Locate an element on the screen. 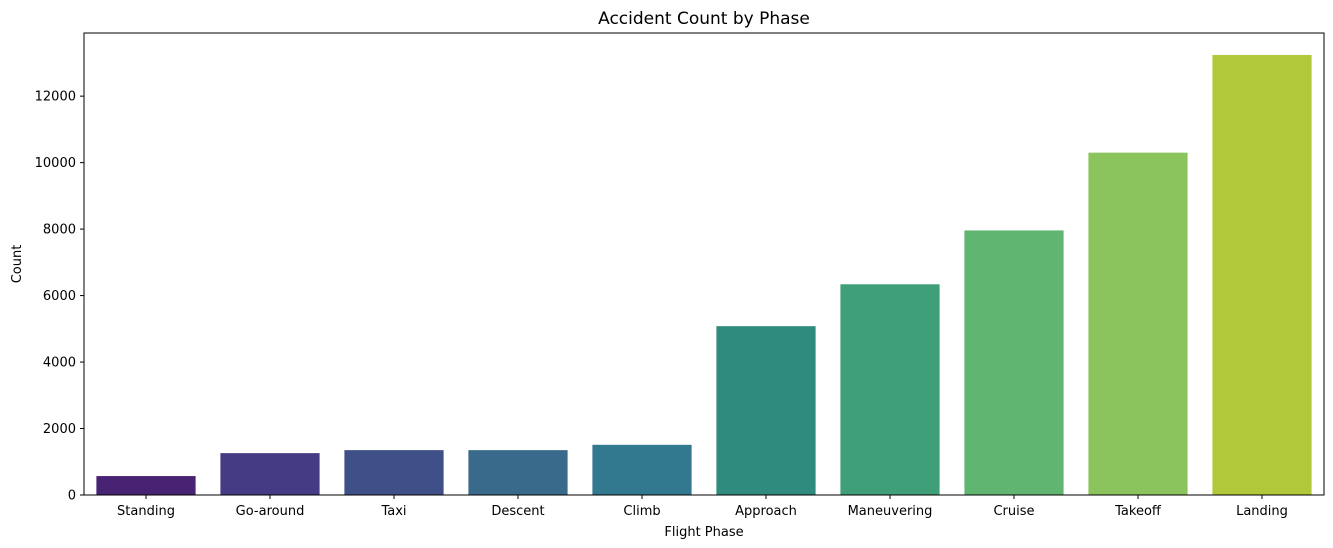 This screenshot has width=1333, height=548. x-tick-label: Landing is located at coordinates (1262, 511).